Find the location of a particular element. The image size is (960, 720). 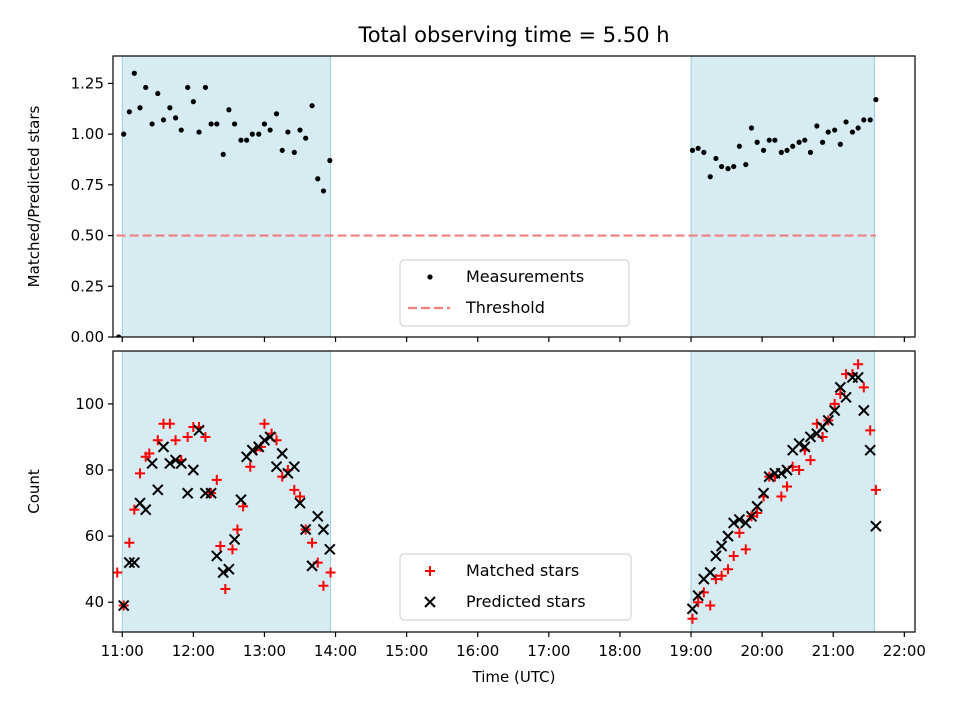

x-tick-label: 18:00 is located at coordinates (619, 651).